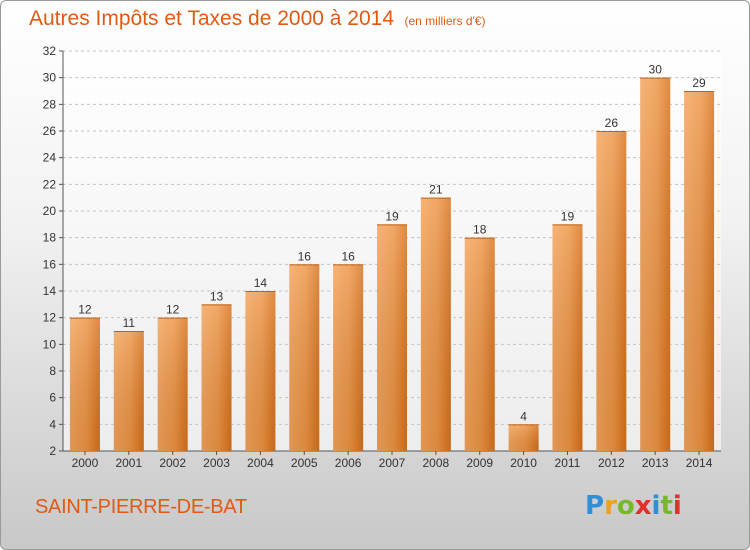  What do you see at coordinates (50, 131) in the screenshot?
I see `y-tick-label: 26` at bounding box center [50, 131].